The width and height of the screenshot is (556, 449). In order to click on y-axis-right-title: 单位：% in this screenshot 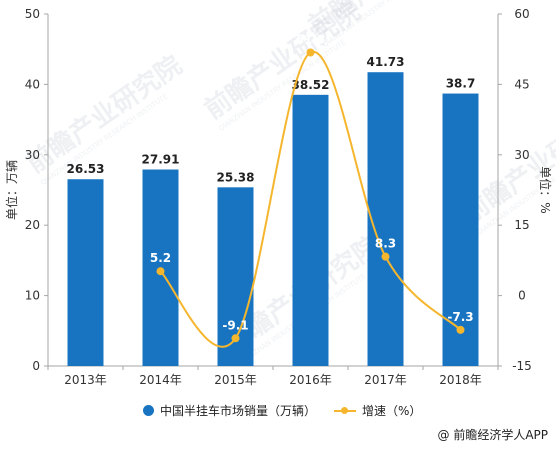, I will do `click(545, 189)`.